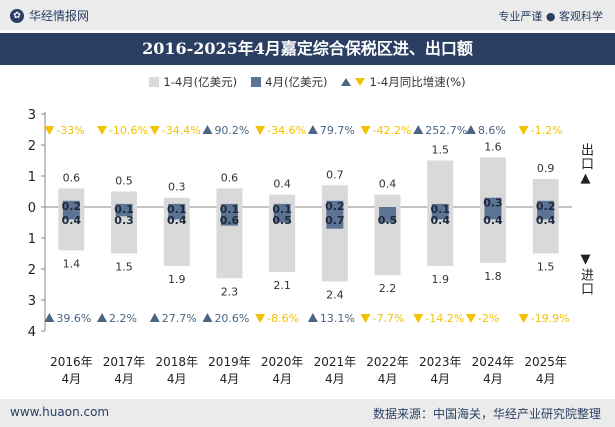 Image resolution: width=615 pixels, height=427 pixels. I want to click on export-cumulative-label: 0.7, so click(335, 174).